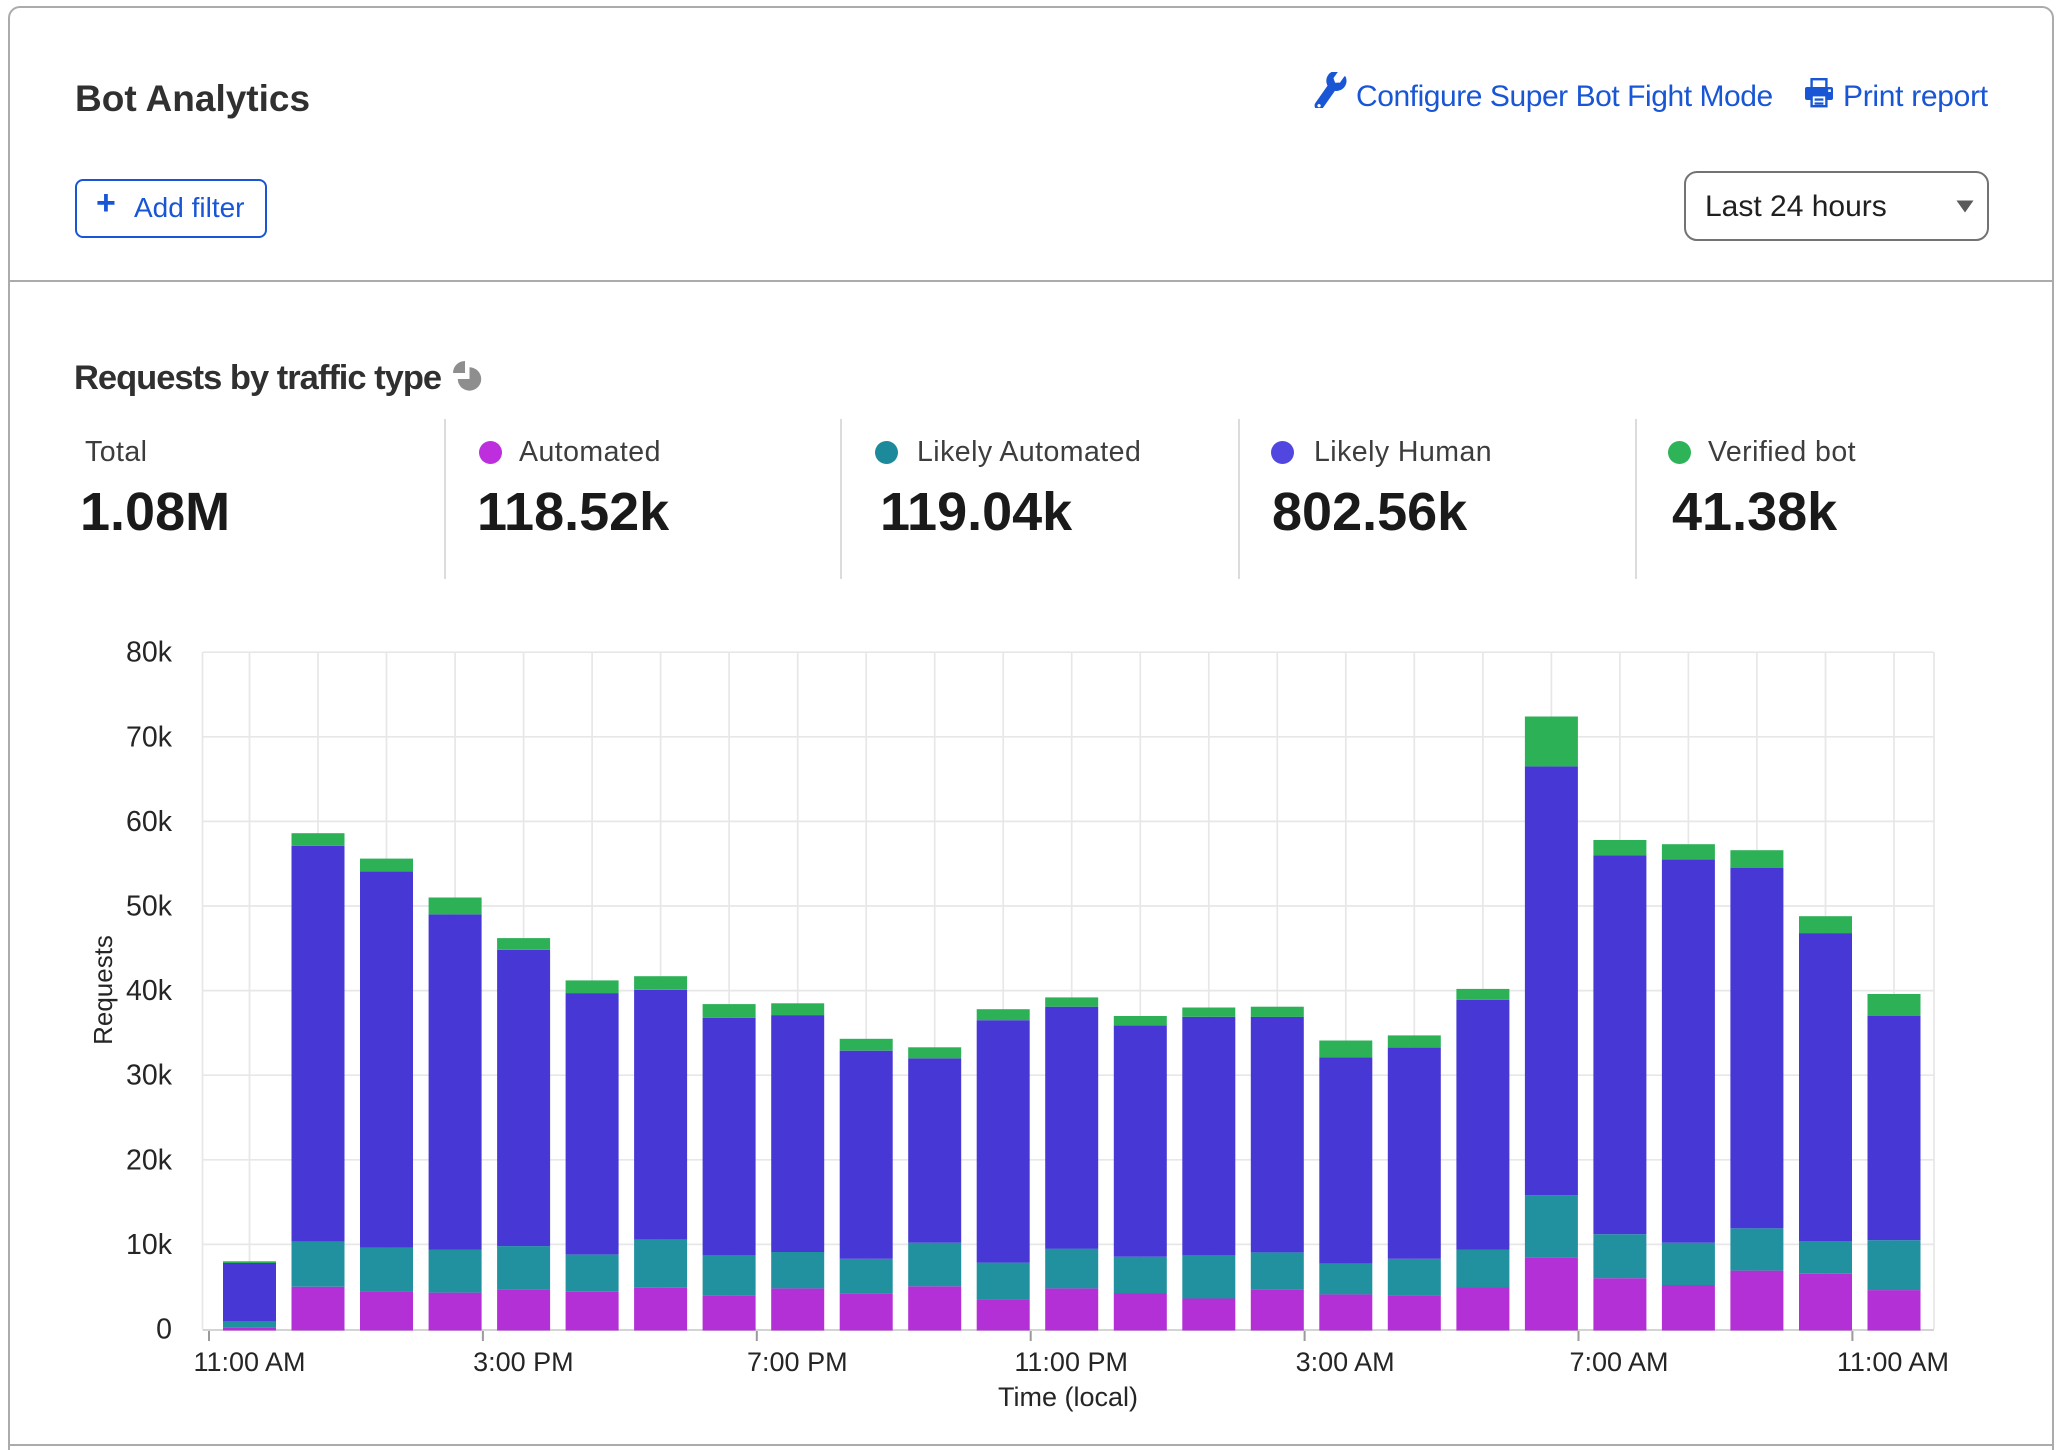 This screenshot has width=2062, height=1450. What do you see at coordinates (1618, 1362) in the screenshot?
I see `svg-text: 7:00 AM` at bounding box center [1618, 1362].